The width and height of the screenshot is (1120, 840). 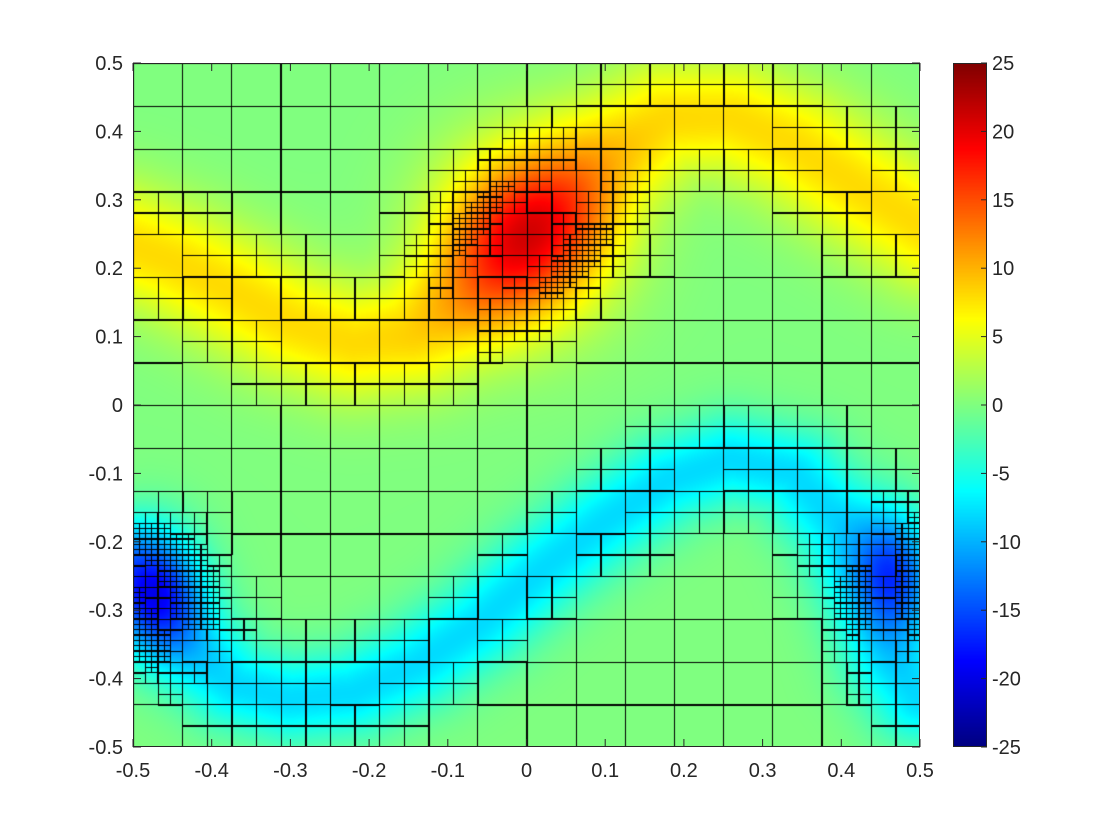 What do you see at coordinates (106, 611) in the screenshot?
I see `y-tick-label: -0.3` at bounding box center [106, 611].